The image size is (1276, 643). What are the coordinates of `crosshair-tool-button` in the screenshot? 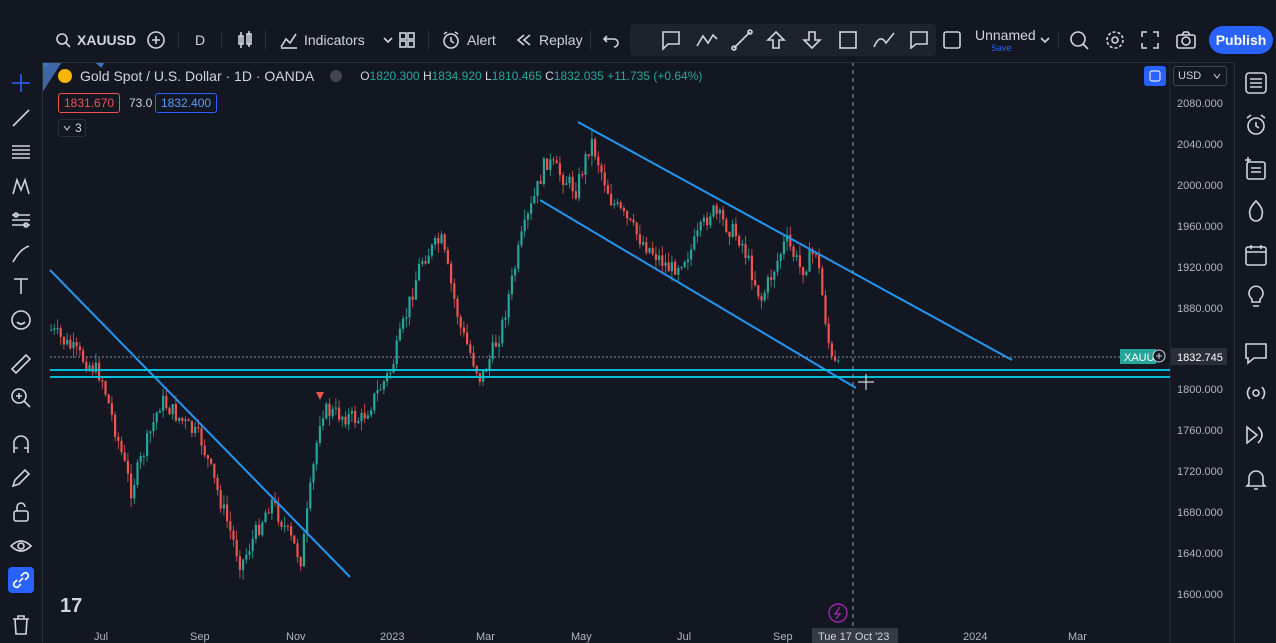 It's located at (21, 83).